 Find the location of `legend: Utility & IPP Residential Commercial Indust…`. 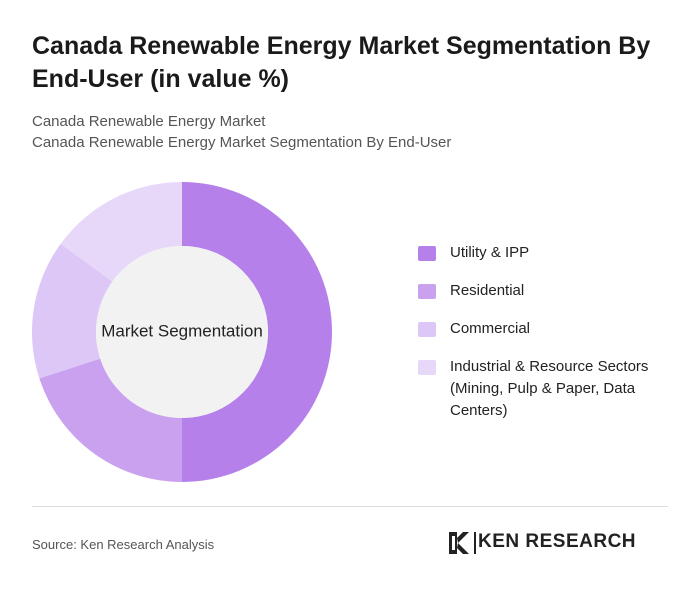

legend: Utility & IPP Residential Commercial Indust… is located at coordinates (548, 340).